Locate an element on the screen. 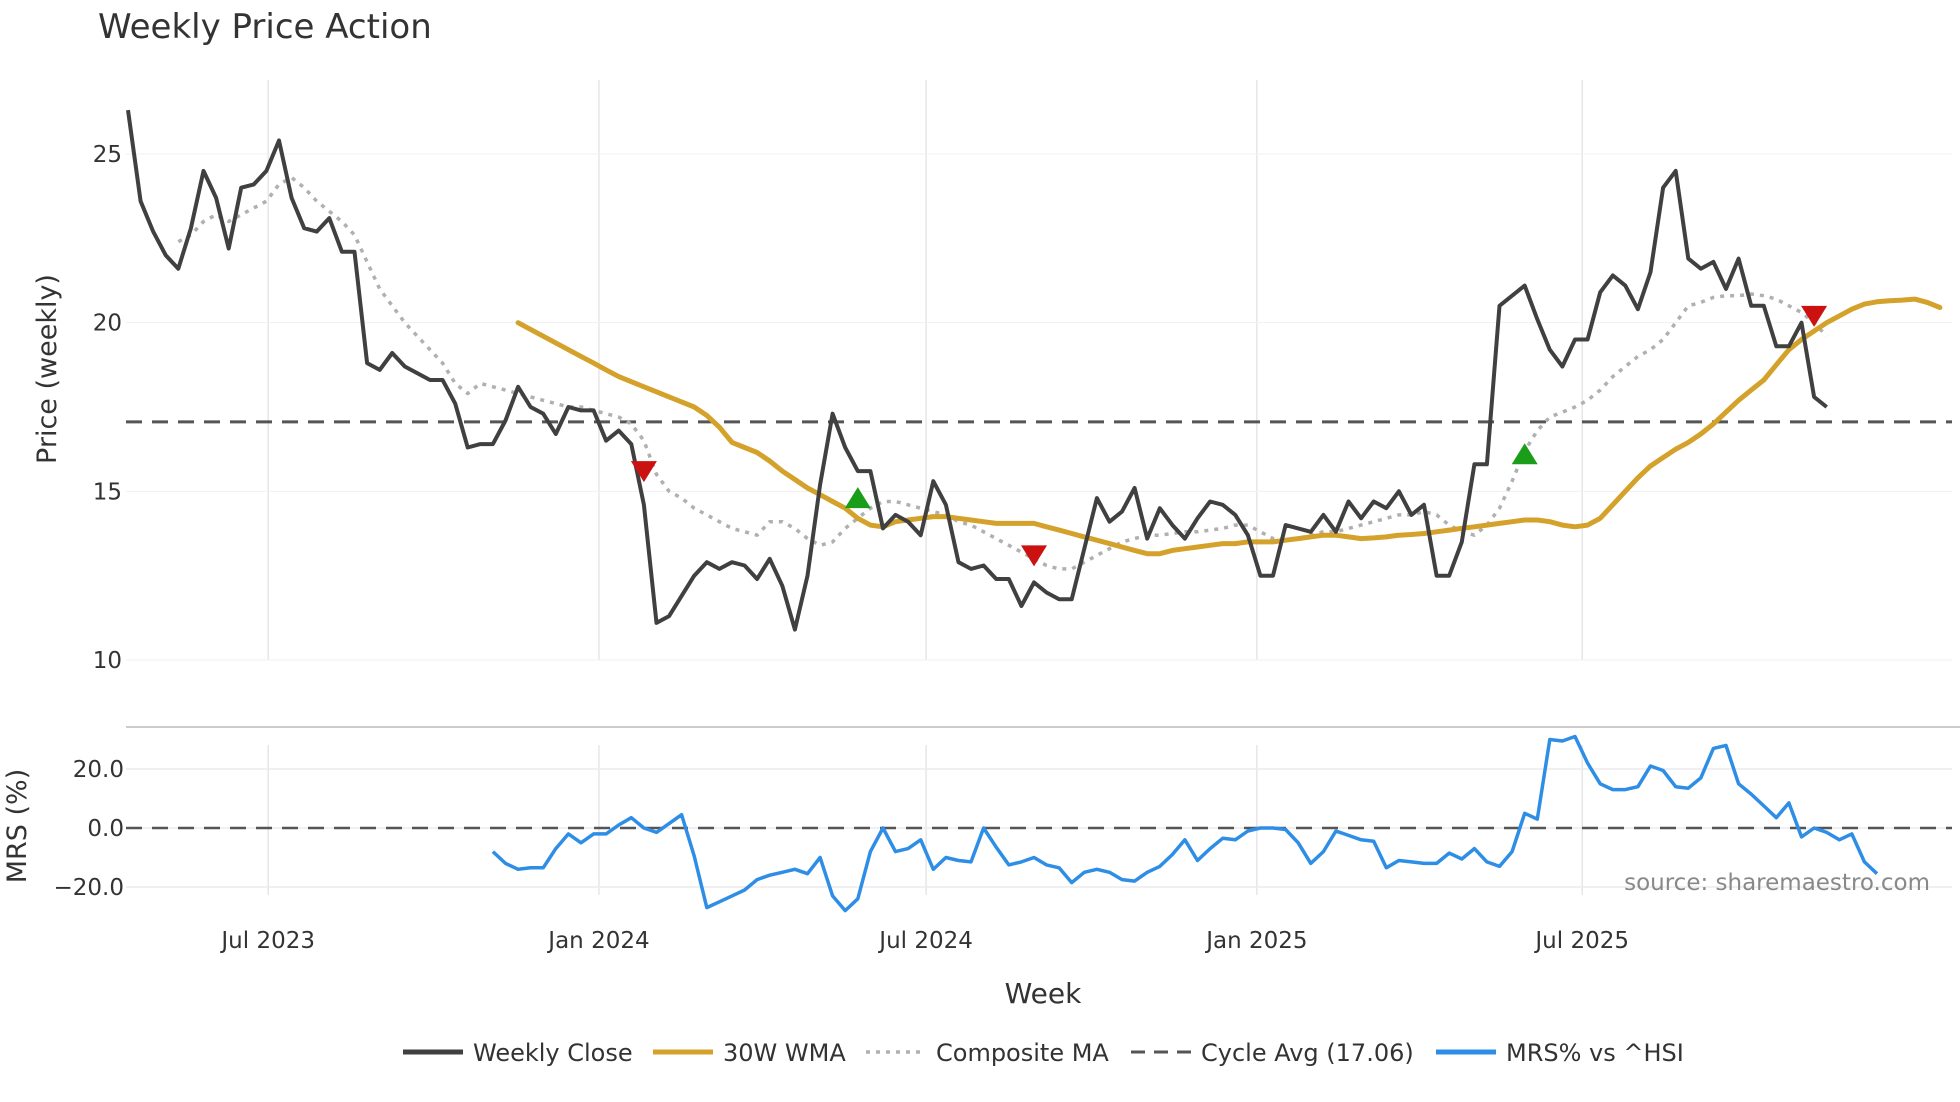  price-y-axis-label: Price (weekly) is located at coordinates (47, 369).